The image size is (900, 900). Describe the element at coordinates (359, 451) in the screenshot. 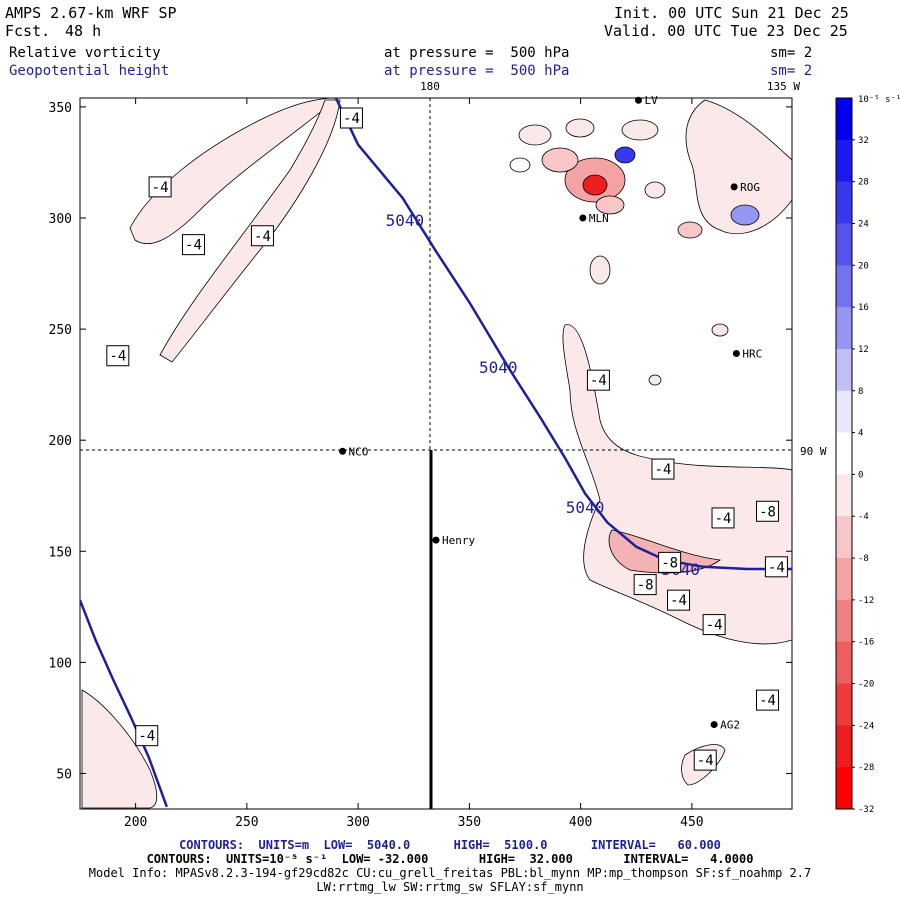

I see `station-label: NCO` at that location.